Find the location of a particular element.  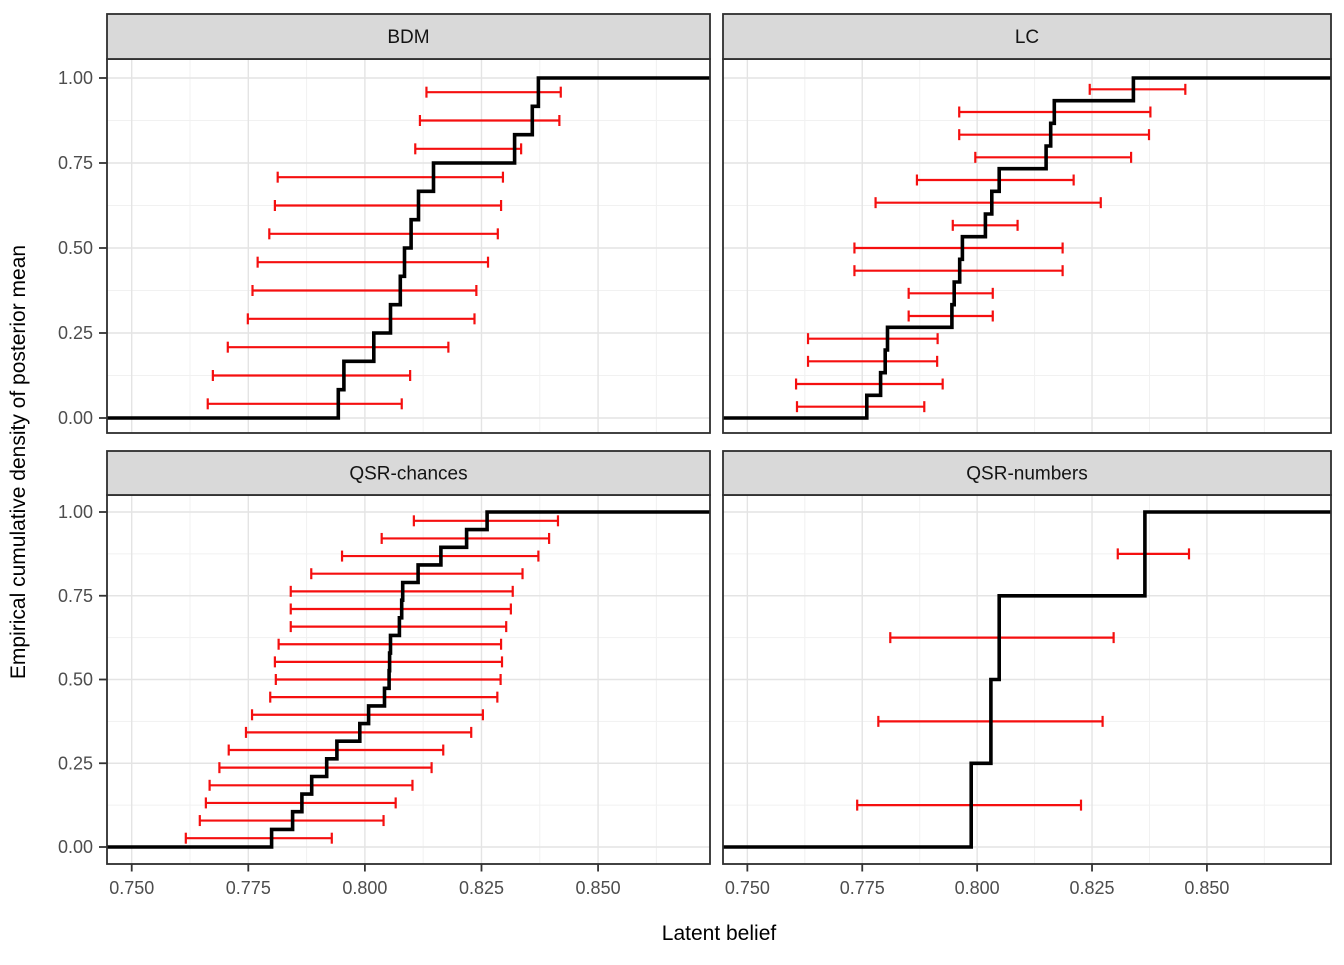

facet-strip-label: BDM is located at coordinates (408, 37).